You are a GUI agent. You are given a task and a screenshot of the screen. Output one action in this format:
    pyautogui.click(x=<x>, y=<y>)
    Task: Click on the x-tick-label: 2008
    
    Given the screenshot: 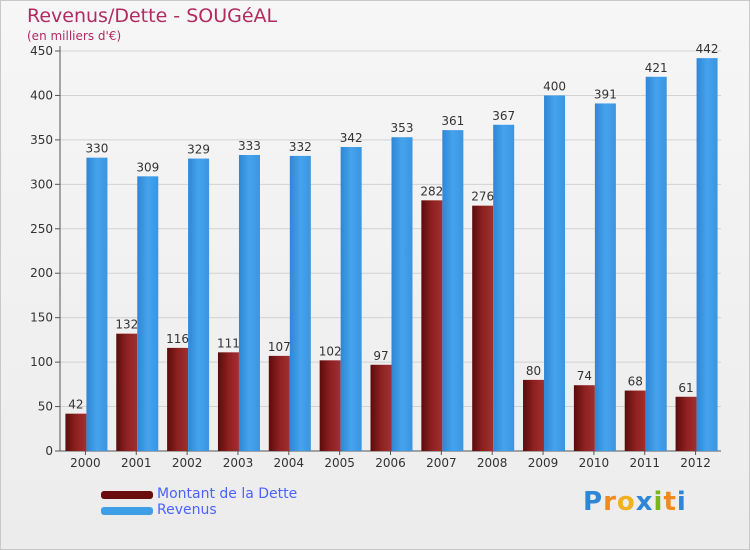 What is the action you would take?
    pyautogui.click(x=492, y=463)
    